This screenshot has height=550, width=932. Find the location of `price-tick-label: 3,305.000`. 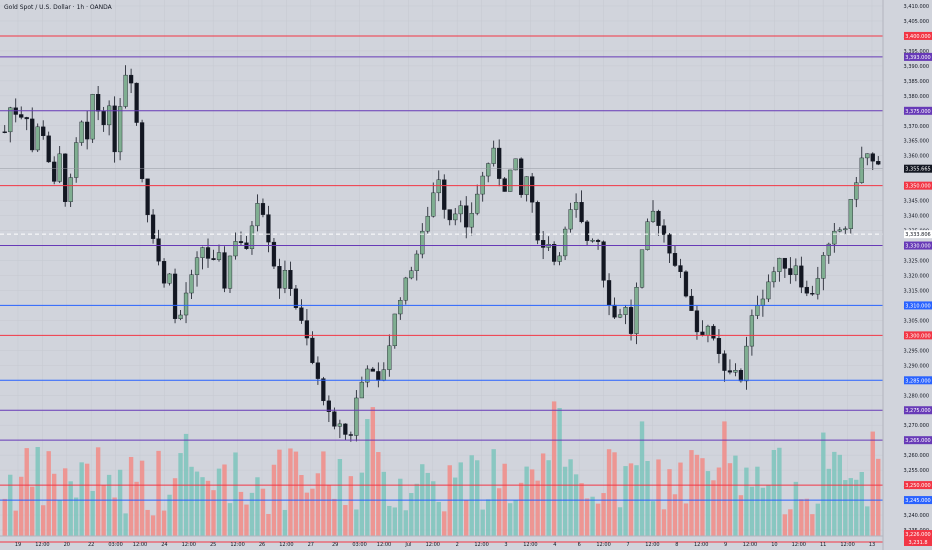

price-tick-label: 3,305.000 is located at coordinates (916, 321).